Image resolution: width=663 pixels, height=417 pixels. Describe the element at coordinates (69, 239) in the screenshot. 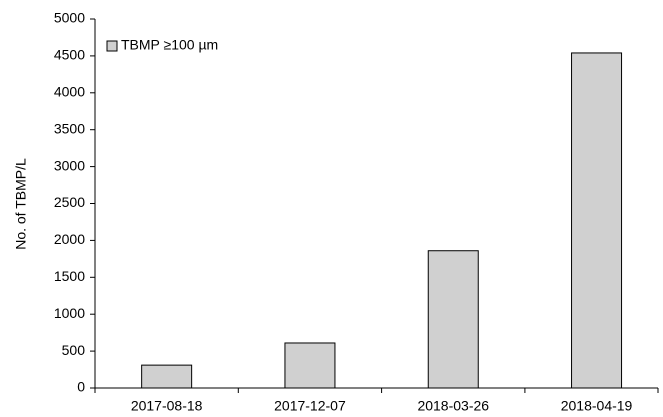

I see `y-tick-label: 2000` at that location.